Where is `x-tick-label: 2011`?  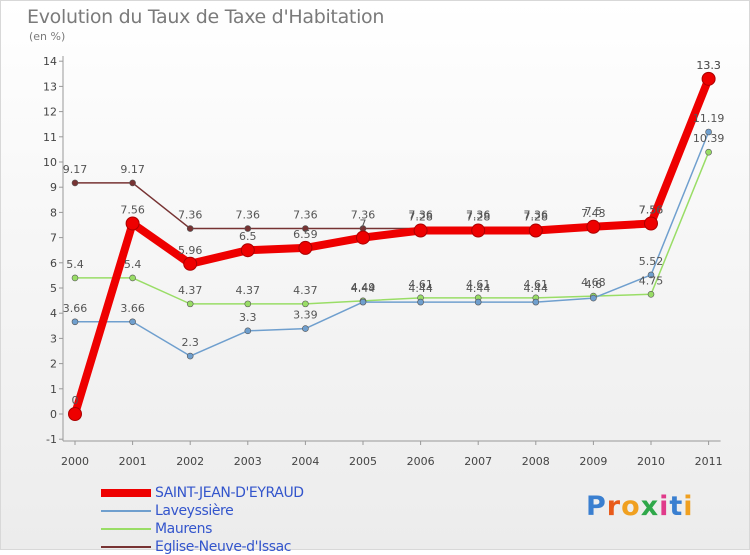
x-tick-label: 2011 is located at coordinates (709, 461).